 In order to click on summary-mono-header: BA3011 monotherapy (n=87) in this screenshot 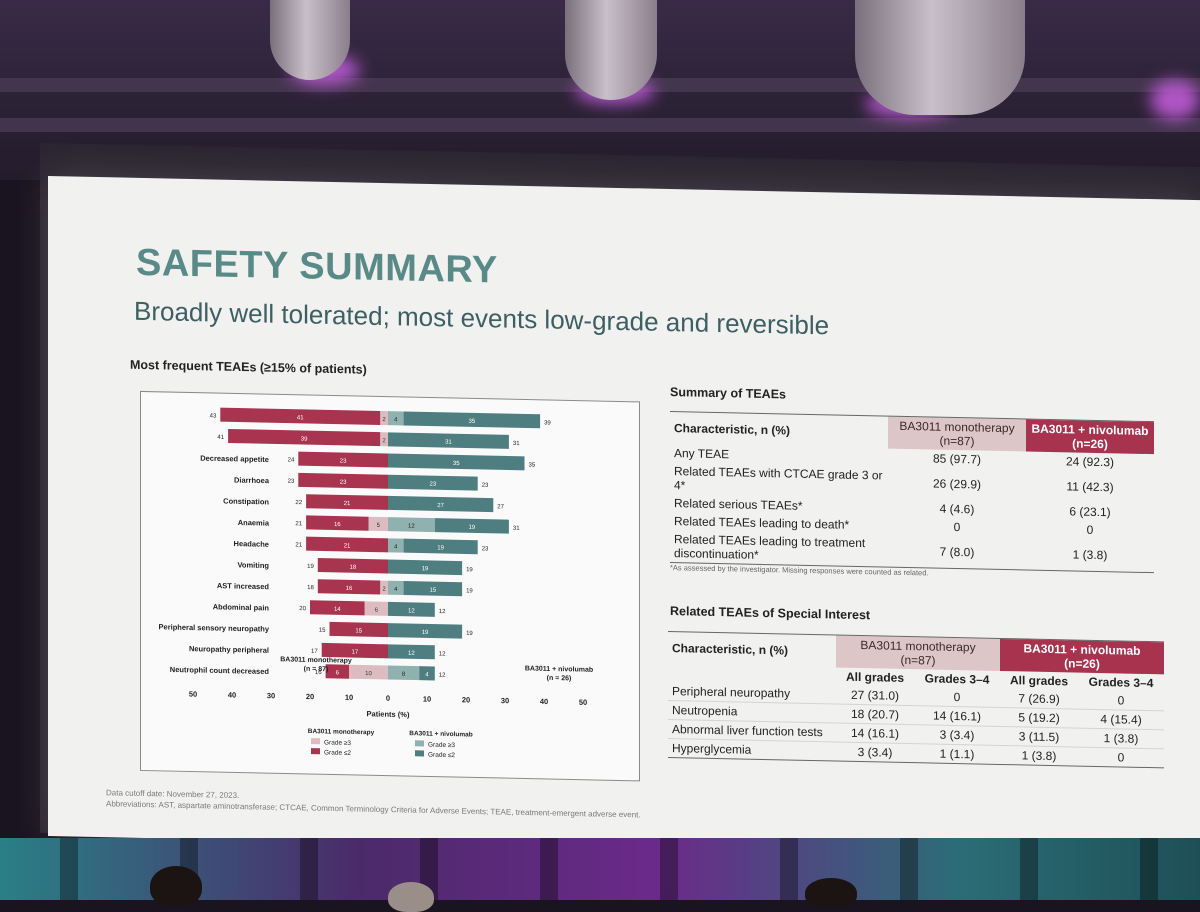, I will do `click(957, 434)`.